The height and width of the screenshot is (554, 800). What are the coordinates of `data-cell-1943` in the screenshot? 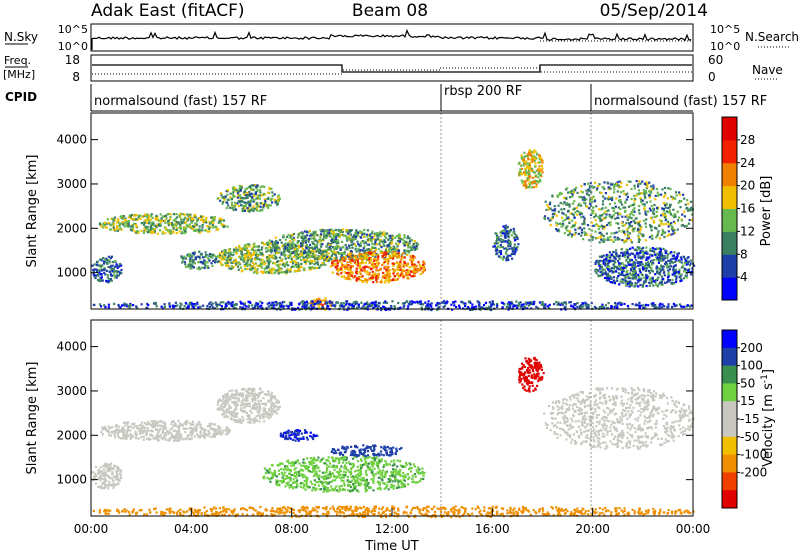 It's located at (297, 237).